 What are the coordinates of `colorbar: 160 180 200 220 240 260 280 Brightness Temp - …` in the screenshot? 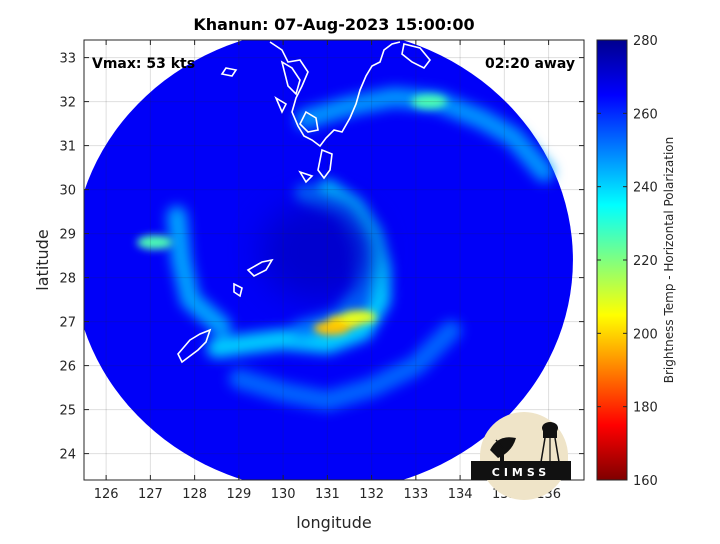 It's located at (636, 261).